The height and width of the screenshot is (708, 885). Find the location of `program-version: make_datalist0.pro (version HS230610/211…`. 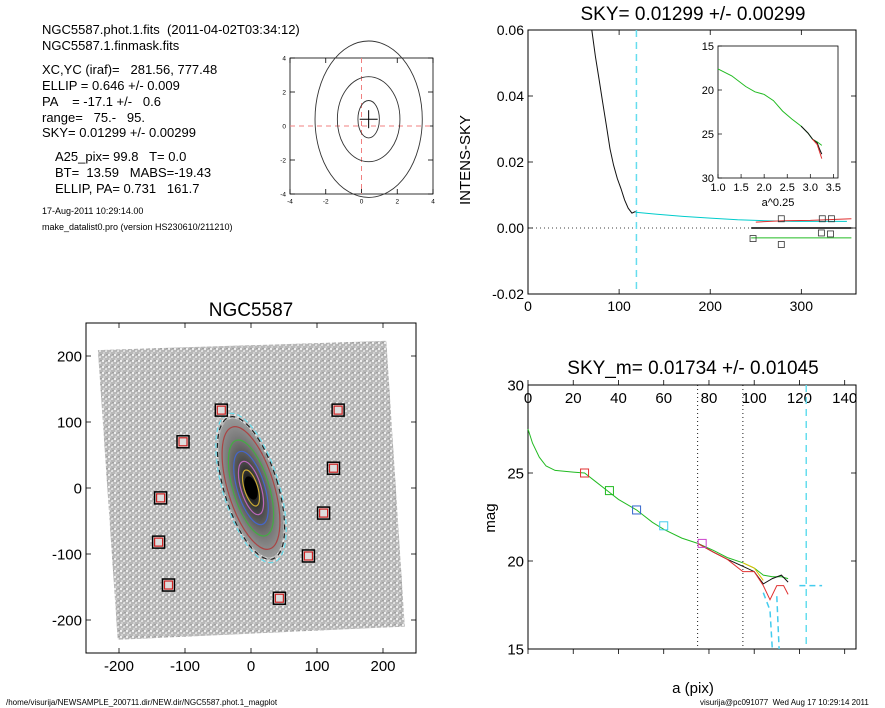

program-version: make_datalist0.pro (version HS230610/211… is located at coordinates (137, 227).